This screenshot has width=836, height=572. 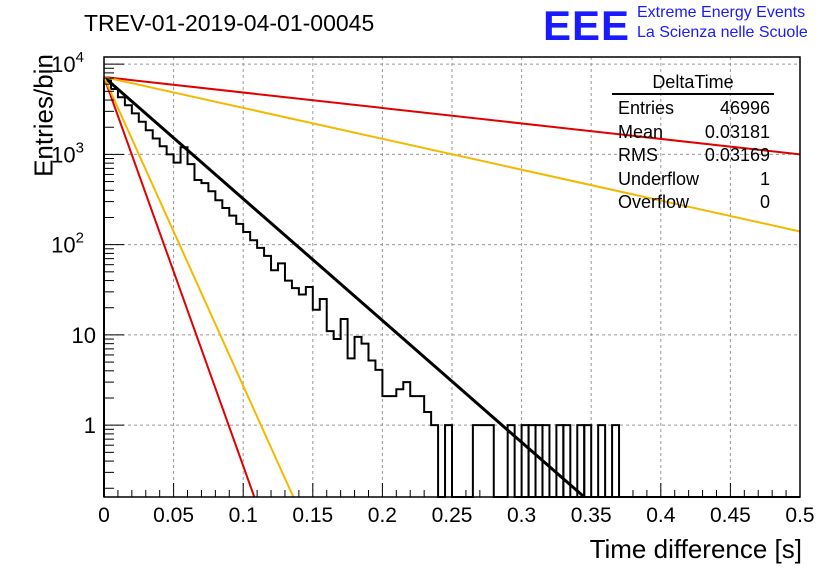 What do you see at coordinates (43, 115) in the screenshot?
I see `y-axis-label: Entries/bin` at bounding box center [43, 115].